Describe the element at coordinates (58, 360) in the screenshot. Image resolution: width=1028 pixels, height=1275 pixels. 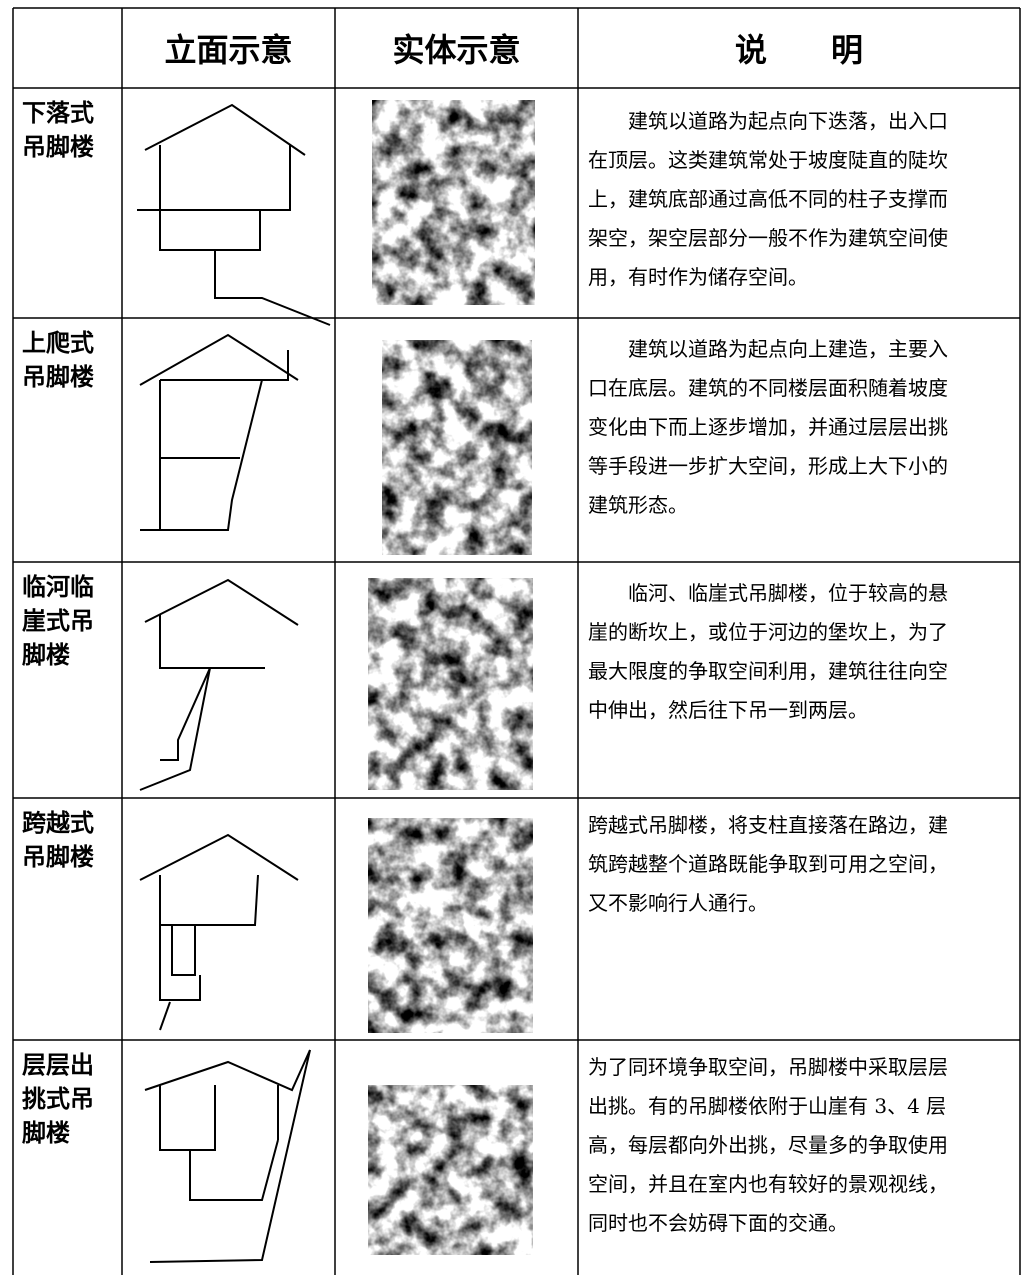
I see `type-name: 上爬式 吊脚楼` at that location.